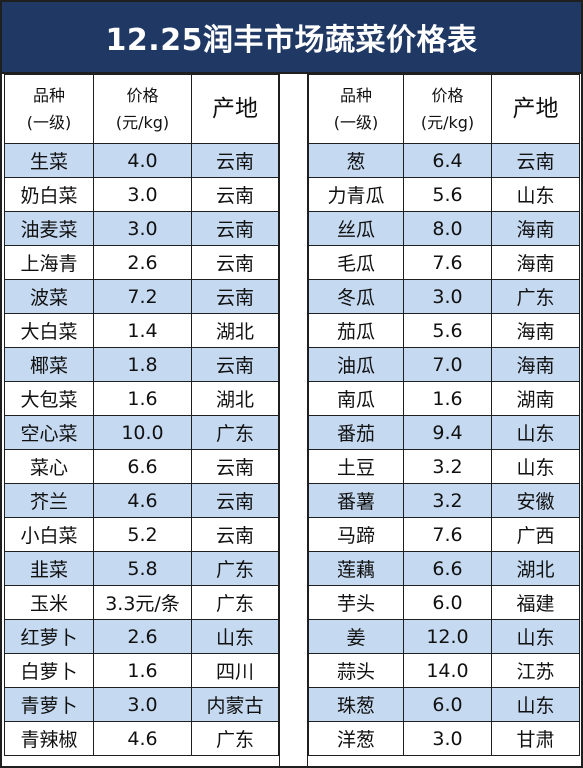  I want to click on price-cell: 1.8, so click(142, 364).